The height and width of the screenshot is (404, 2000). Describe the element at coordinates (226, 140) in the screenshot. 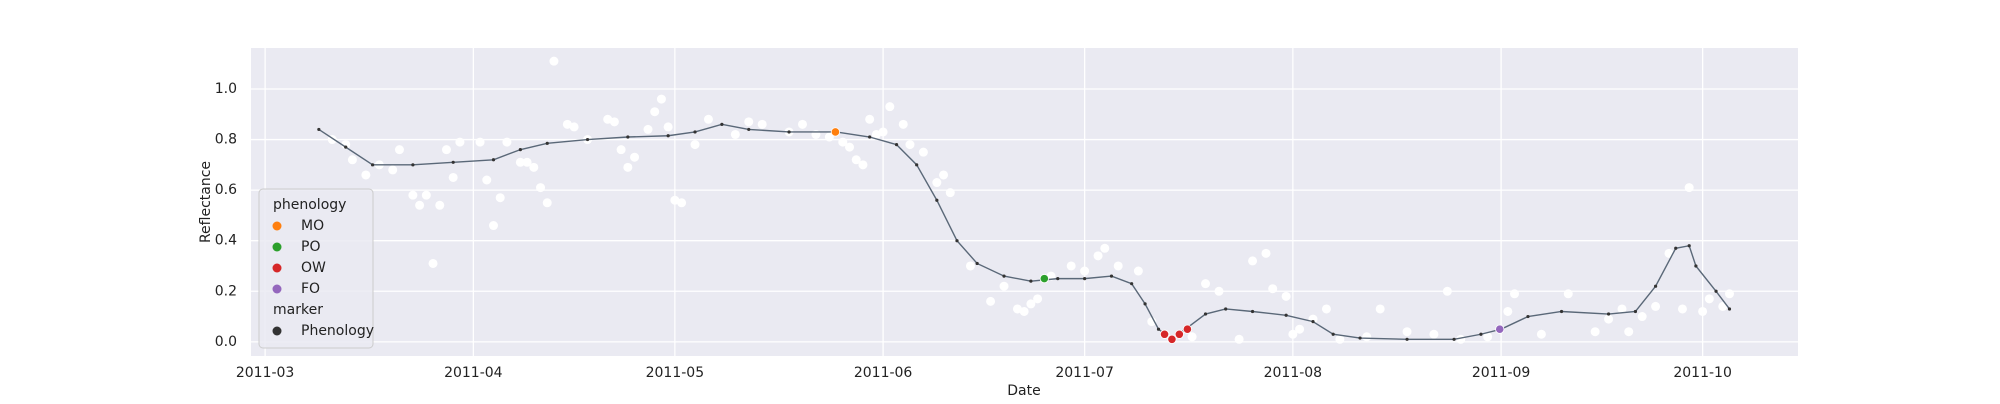

I see `y-tick-label: 0.8` at that location.